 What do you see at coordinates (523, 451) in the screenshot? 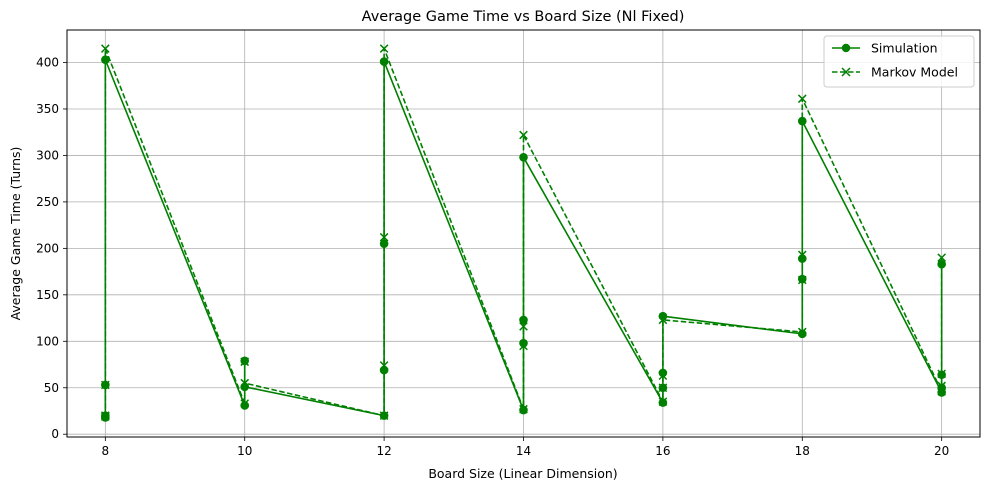
I see `x-tick-label: 14` at bounding box center [523, 451].